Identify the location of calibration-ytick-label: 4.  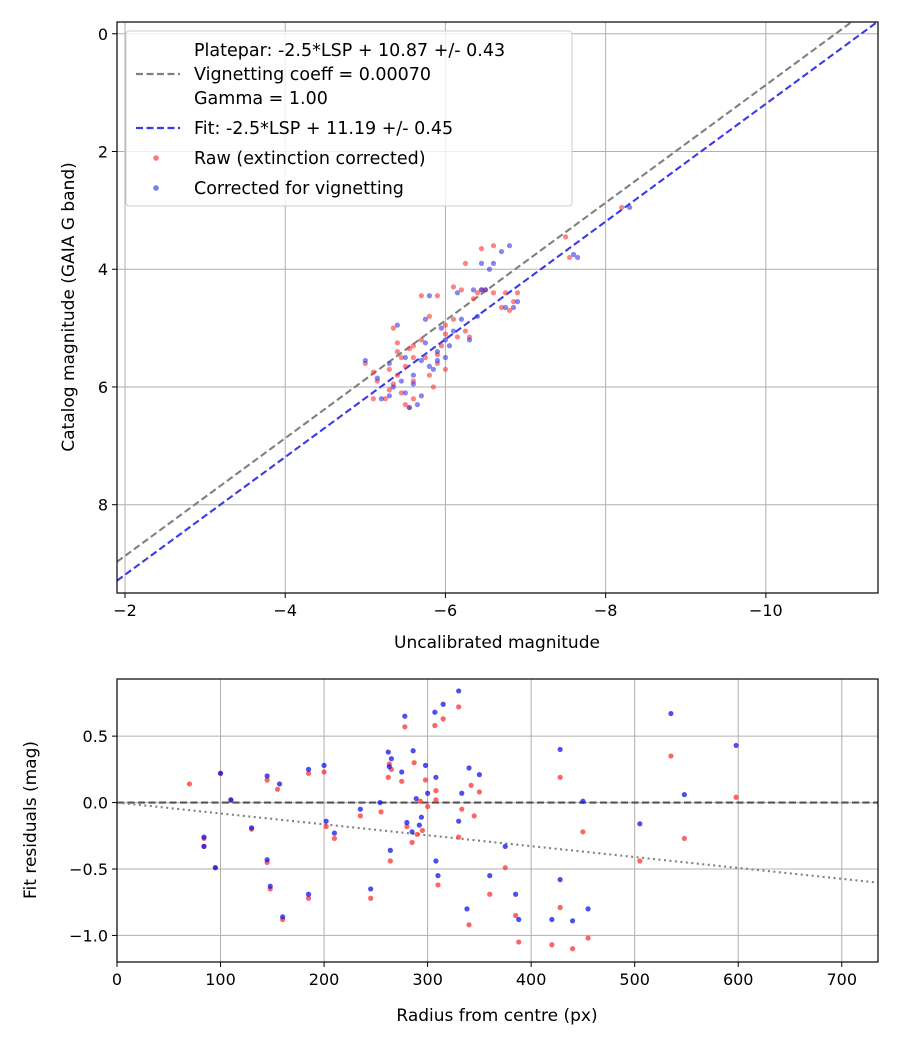
(103, 269).